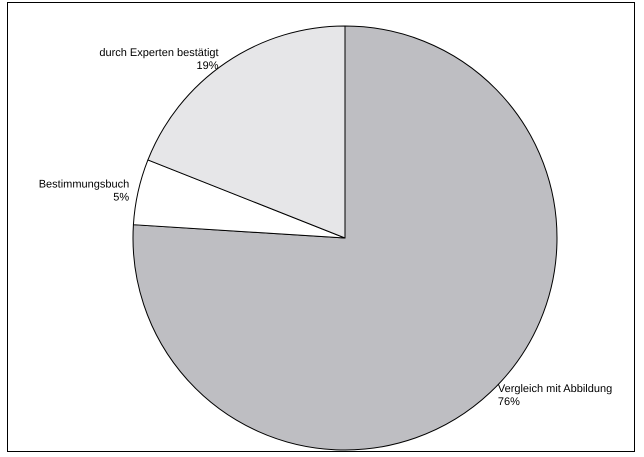 This screenshot has height=457, width=644. Describe the element at coordinates (509, 402) in the screenshot. I see `data-label: 76%` at that location.